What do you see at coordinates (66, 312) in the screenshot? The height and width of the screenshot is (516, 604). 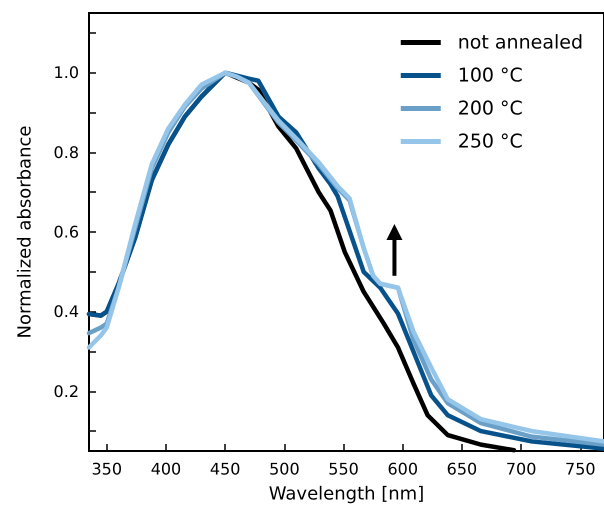 I see `y-tick-label: 0.4` at bounding box center [66, 312].